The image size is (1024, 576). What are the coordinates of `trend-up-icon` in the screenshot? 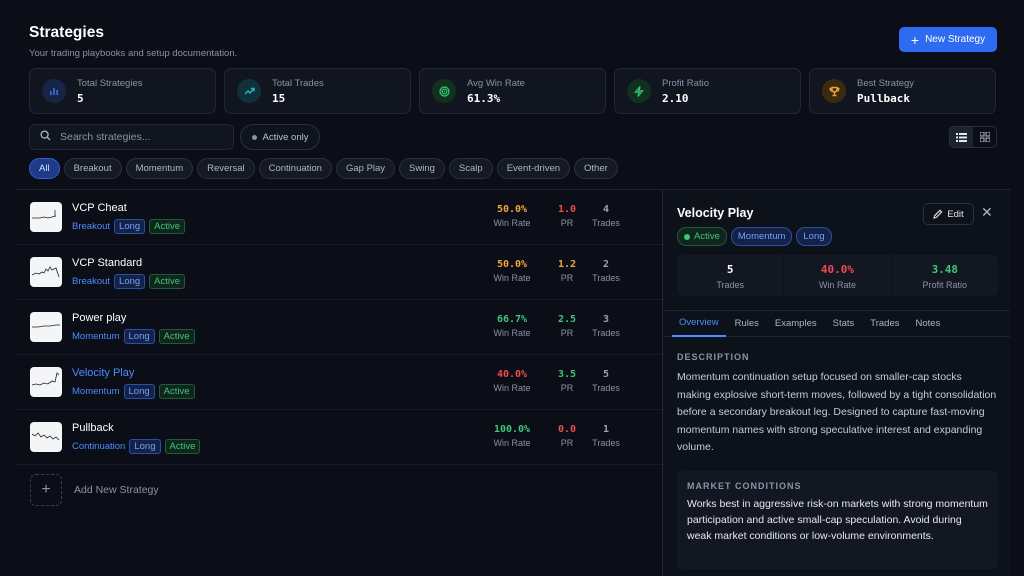 It's located at (249, 91).